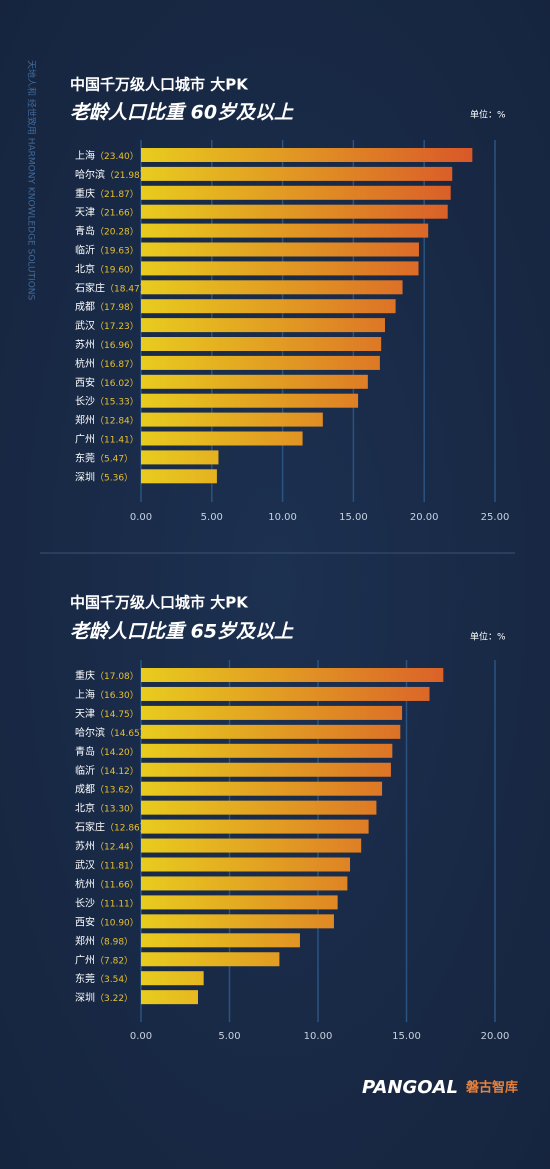  I want to click on logo-brand: PANGOAL, so click(410, 1087).